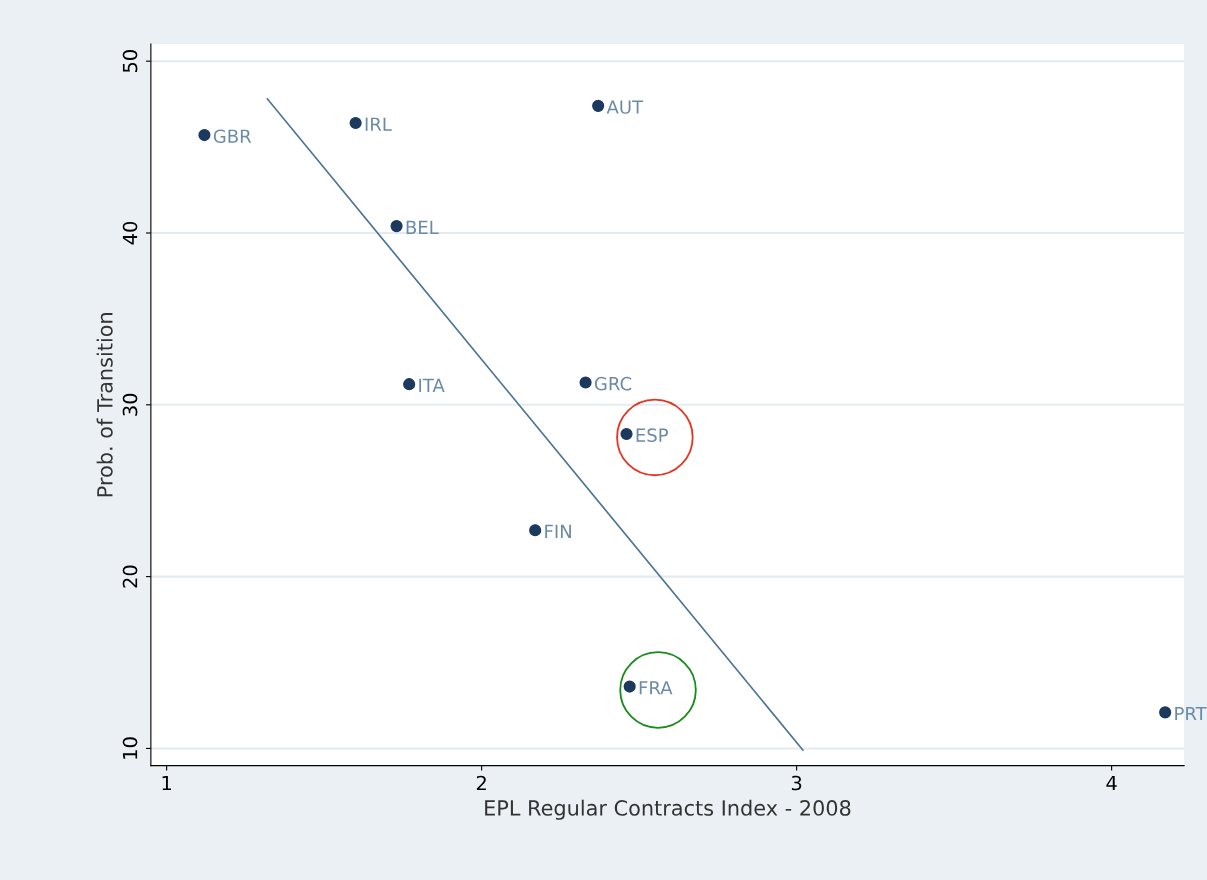  I want to click on data-label: ESP, so click(652, 435).